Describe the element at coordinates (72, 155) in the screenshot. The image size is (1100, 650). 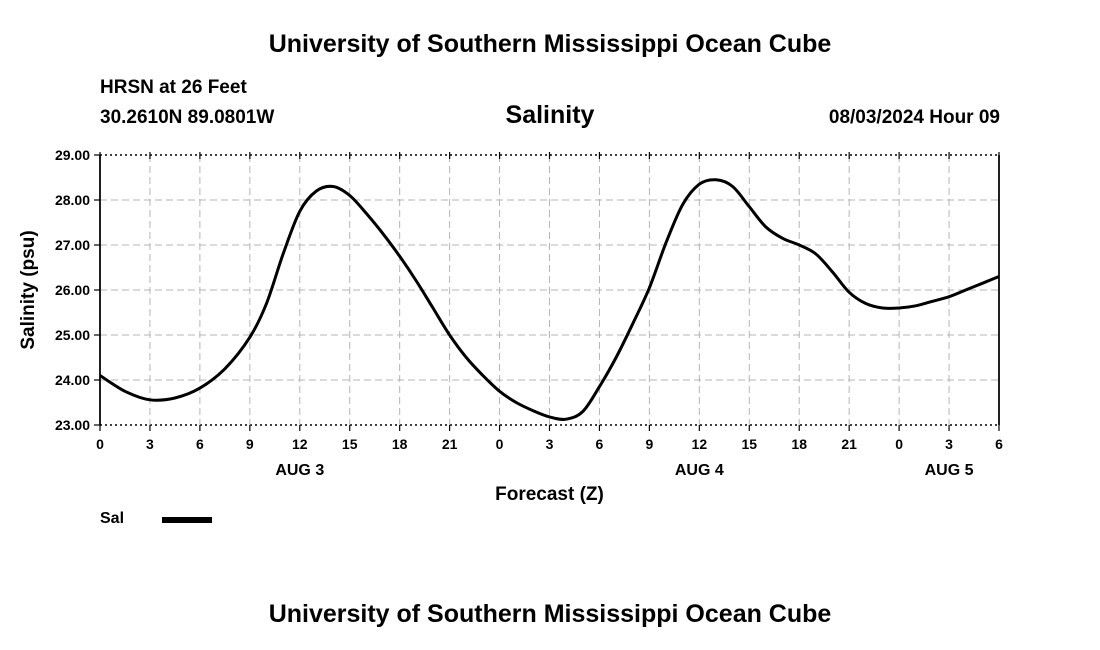
I see `y-tick-label: 29.00` at that location.